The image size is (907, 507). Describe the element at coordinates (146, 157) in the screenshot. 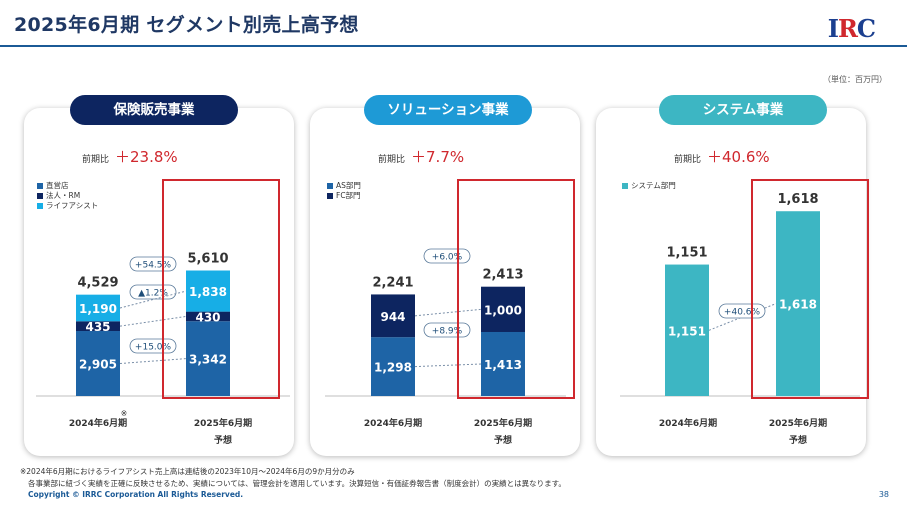

I see `growth-value: ＋23.8%` at that location.